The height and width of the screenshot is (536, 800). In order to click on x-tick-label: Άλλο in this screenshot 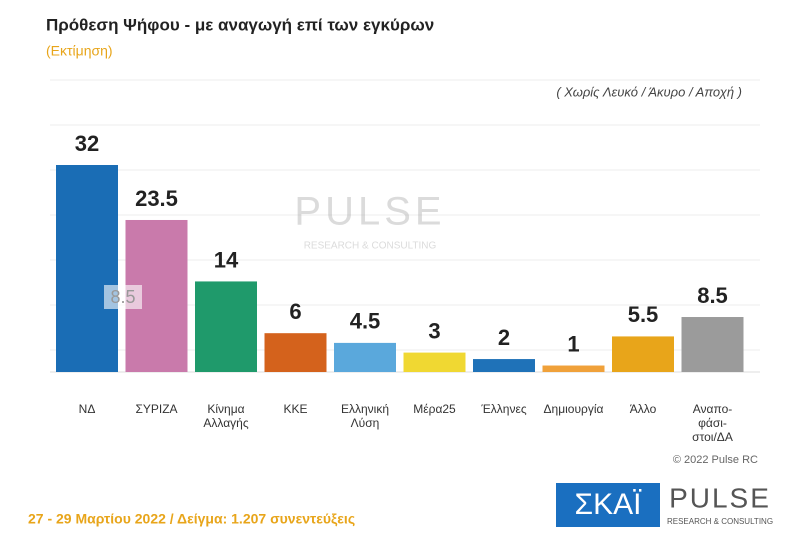, I will do `click(643, 409)`.